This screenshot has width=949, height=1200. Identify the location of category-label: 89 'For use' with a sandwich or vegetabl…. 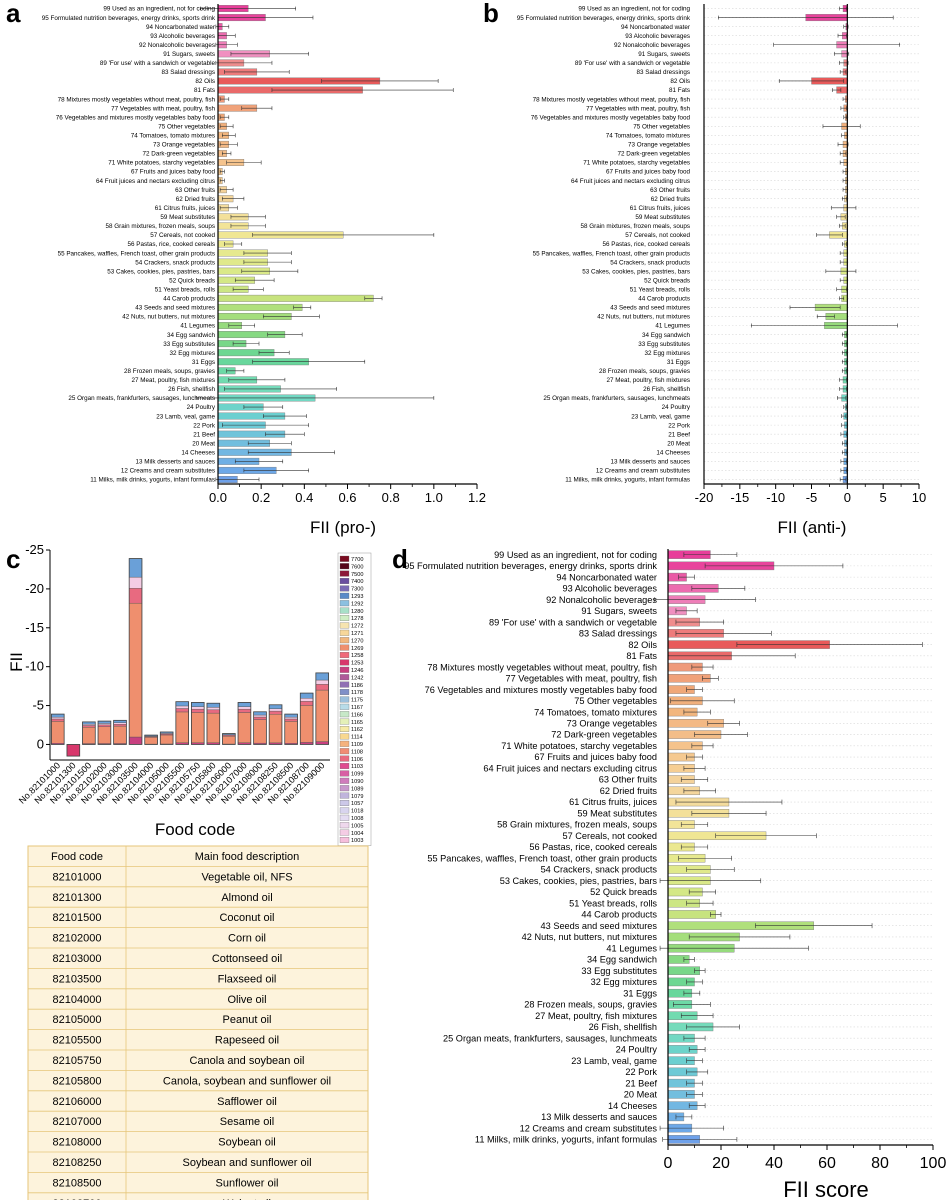
(633, 63).